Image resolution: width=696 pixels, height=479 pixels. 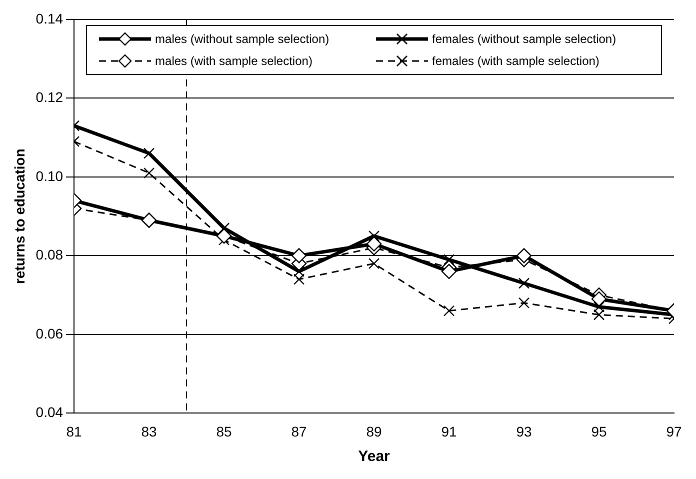 I want to click on x-tick-label: 85, so click(x=224, y=431).